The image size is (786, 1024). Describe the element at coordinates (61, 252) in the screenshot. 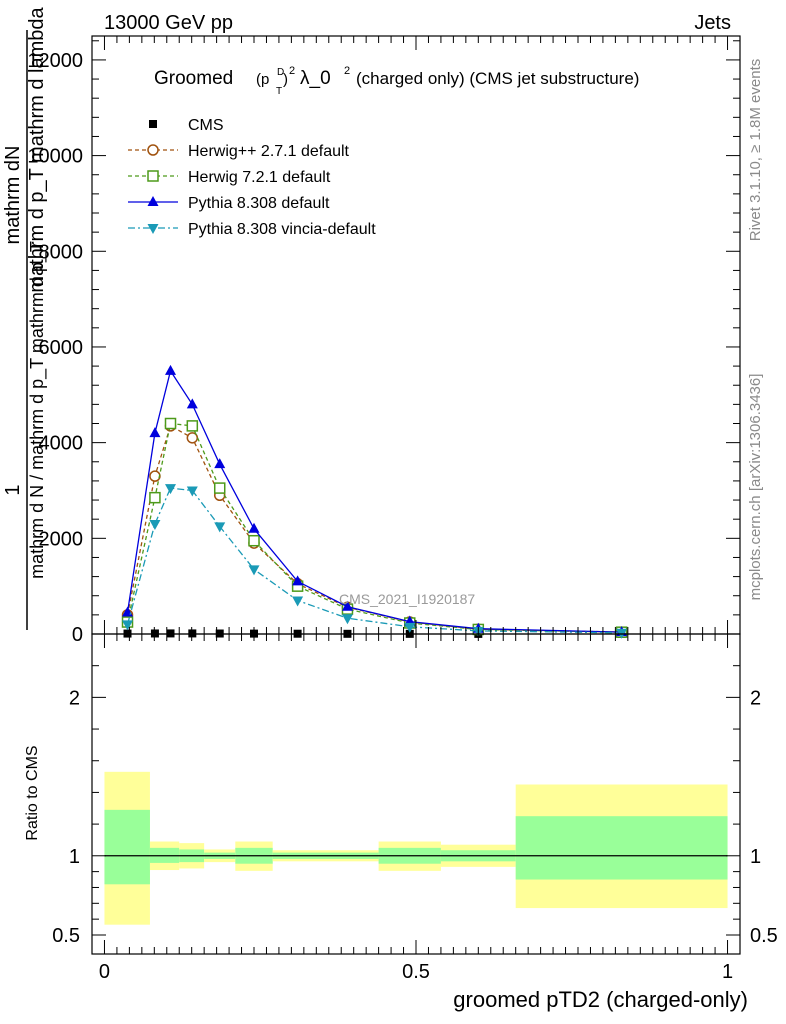

I see `y-tick-label: 8000` at that location.